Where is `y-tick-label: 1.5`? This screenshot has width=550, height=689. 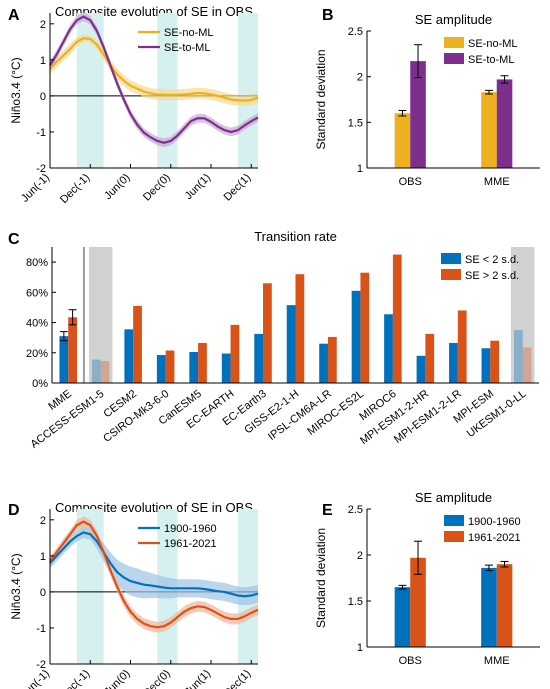
y-tick-label: 1.5 is located at coordinates (355, 123).